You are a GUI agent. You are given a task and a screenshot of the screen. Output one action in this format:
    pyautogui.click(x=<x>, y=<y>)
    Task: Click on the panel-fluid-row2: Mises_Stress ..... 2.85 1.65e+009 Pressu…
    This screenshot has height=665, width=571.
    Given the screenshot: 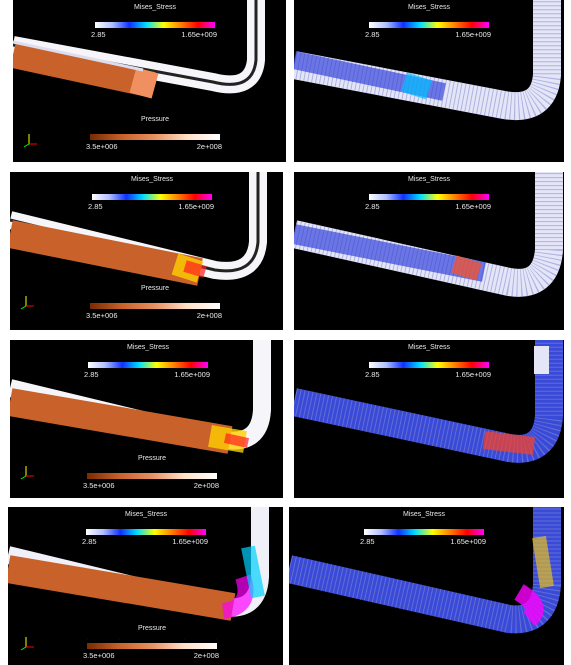 What is the action you would take?
    pyautogui.click(x=146, y=251)
    